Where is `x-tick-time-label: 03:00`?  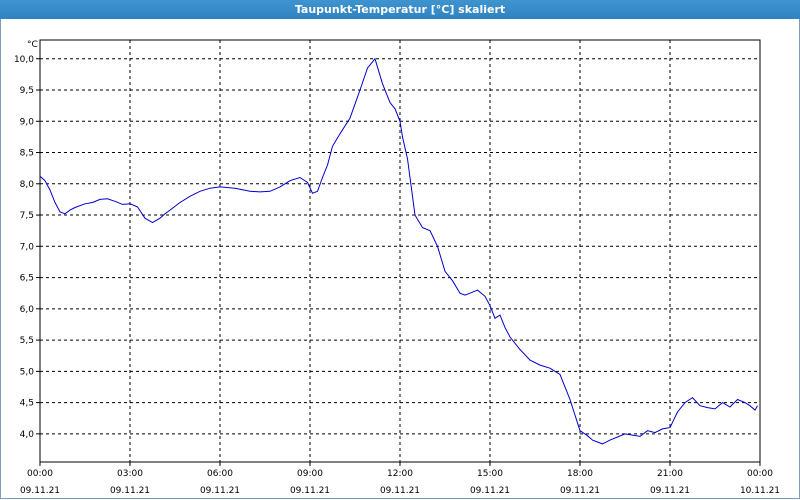 x-tick-time-label: 03:00 is located at coordinates (130, 474).